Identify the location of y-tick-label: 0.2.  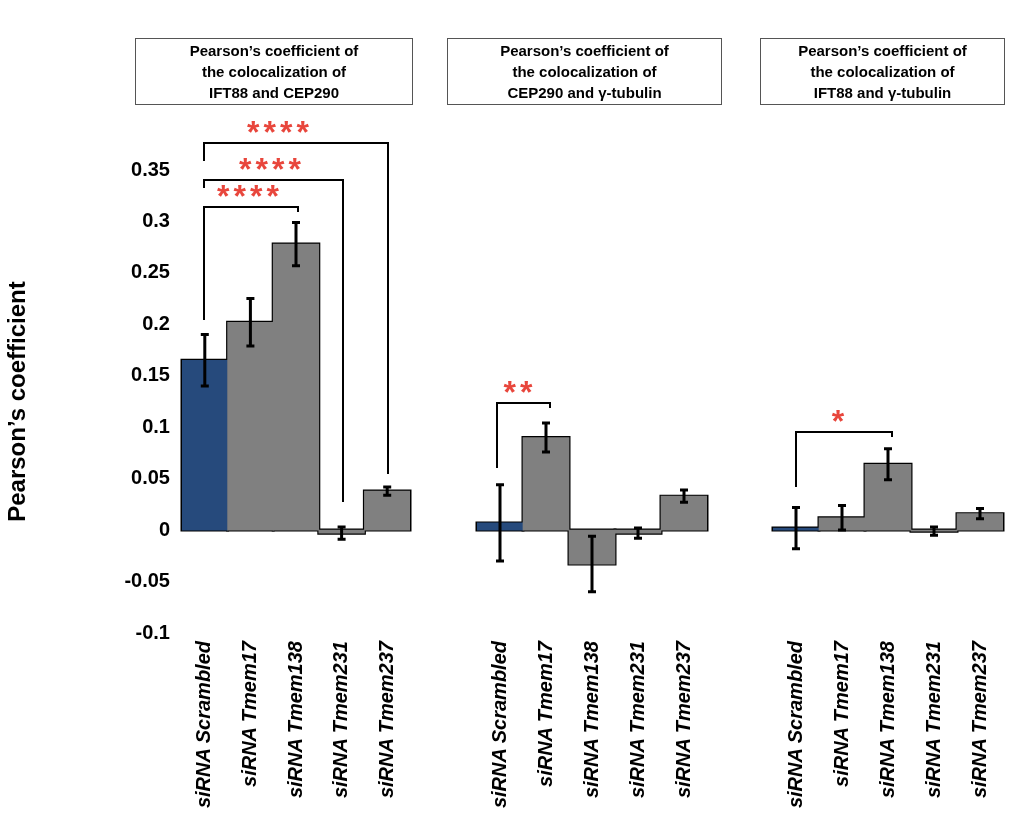
(156, 322).